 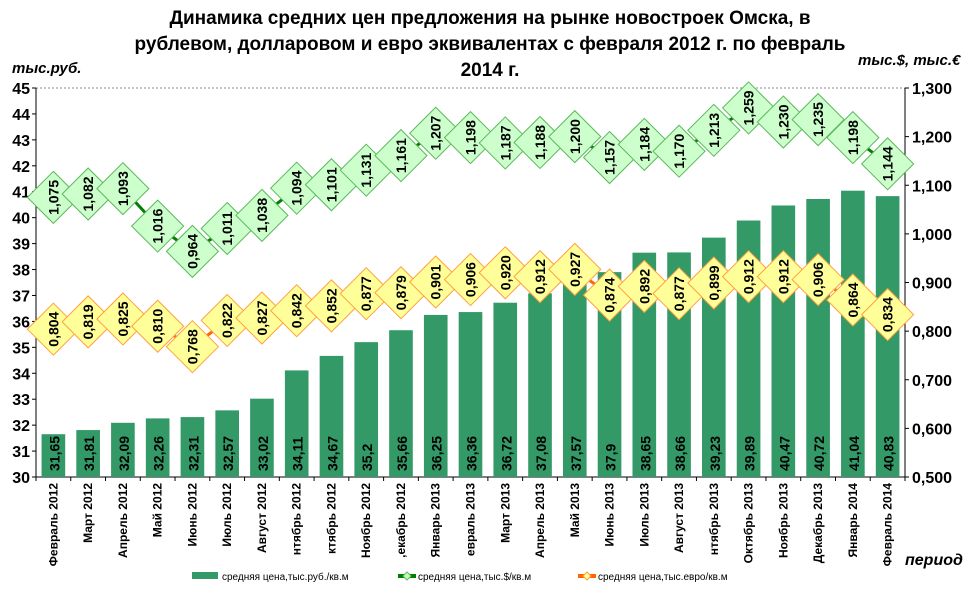 What do you see at coordinates (21, 193) in the screenshot?
I see `left-tick-label: 41` at bounding box center [21, 193].